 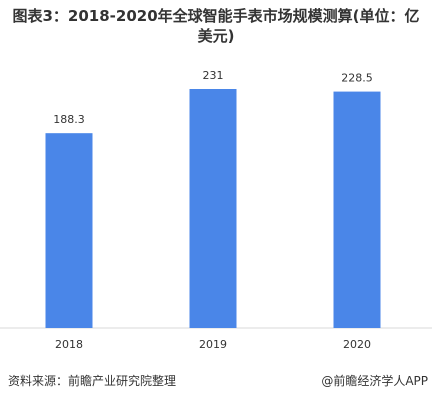 What do you see at coordinates (357, 344) in the screenshot?
I see `x-tick-label: 2020` at bounding box center [357, 344].